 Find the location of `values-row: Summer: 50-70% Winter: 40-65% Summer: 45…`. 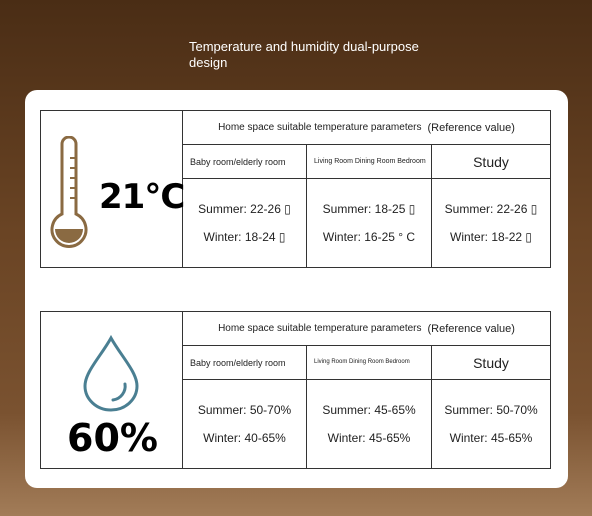

values-row: Summer: 50-70% Winter: 40-65% Summer: 45… is located at coordinates (366, 424).